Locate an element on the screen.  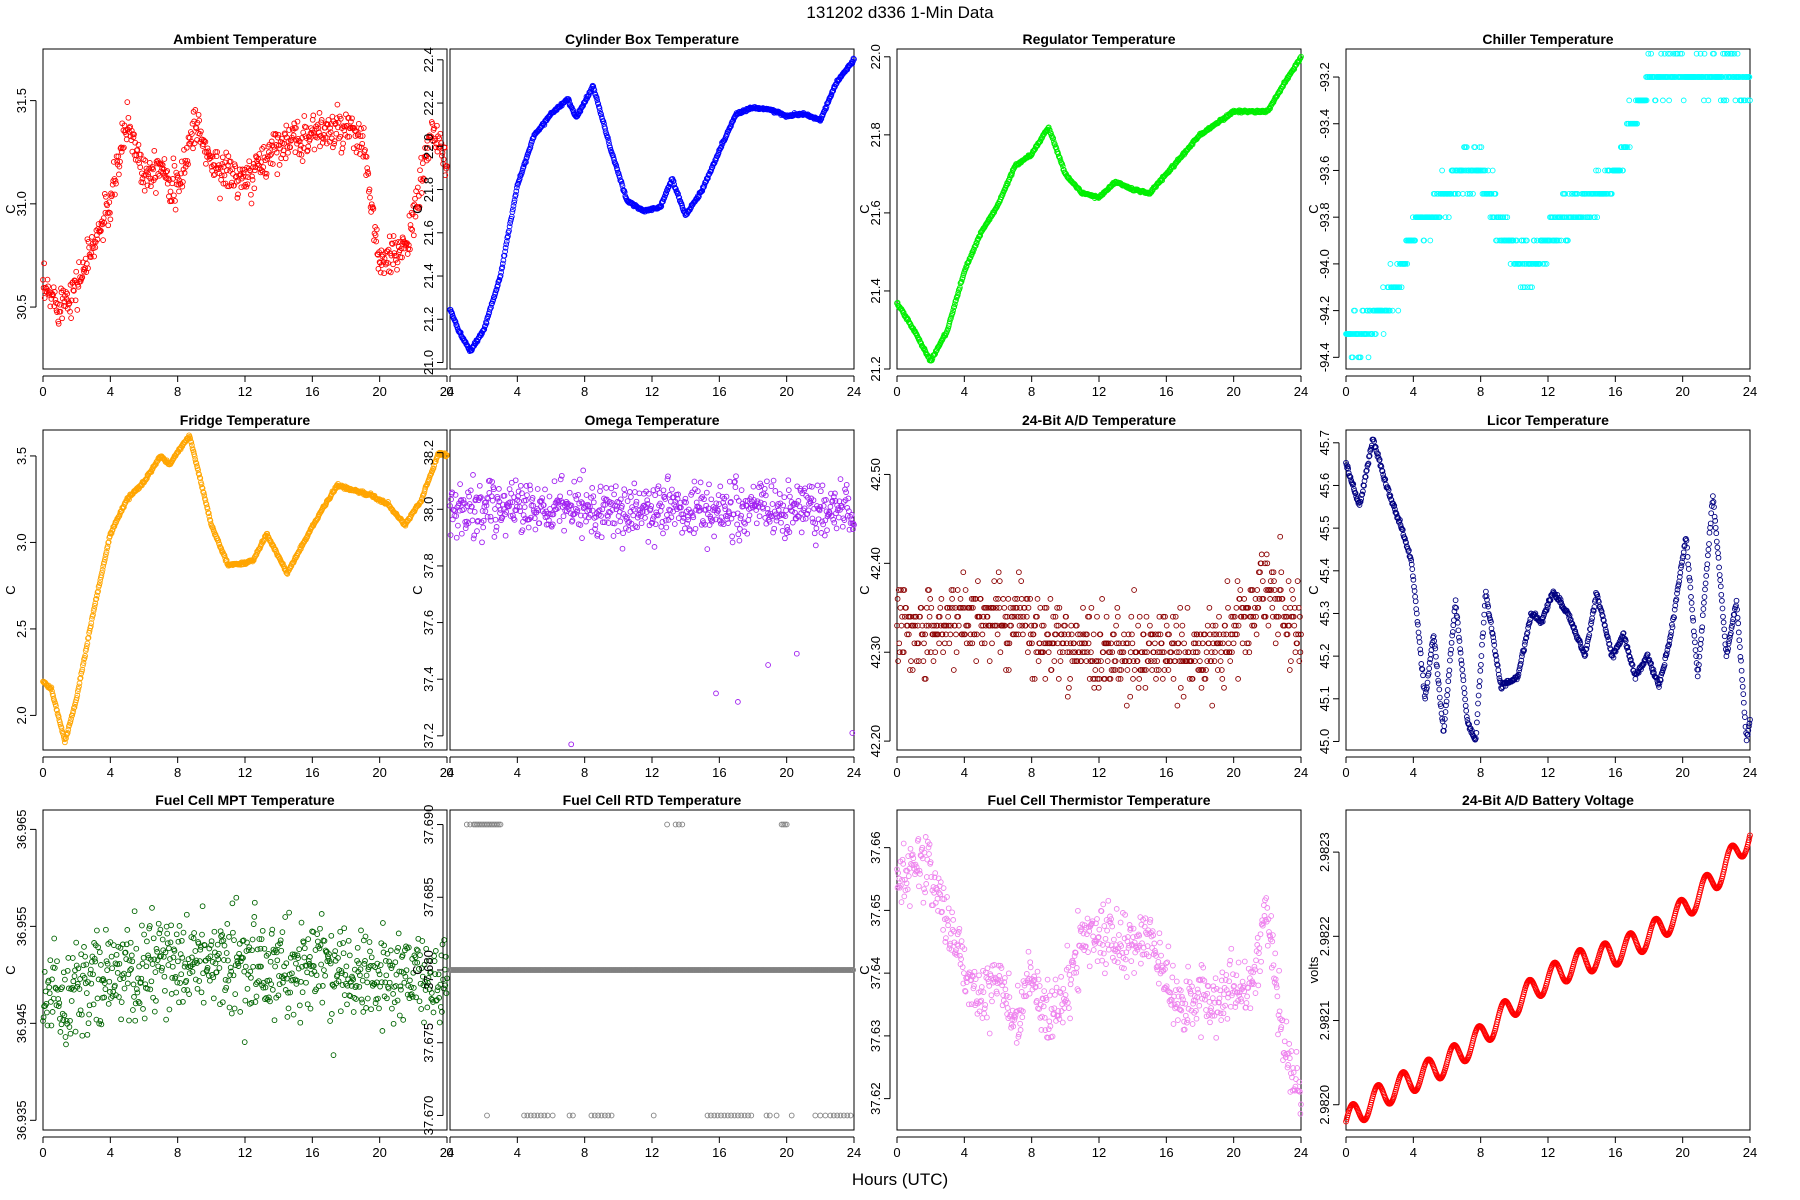
panel-title: Regulator Temperature is located at coordinates (1099, 39).